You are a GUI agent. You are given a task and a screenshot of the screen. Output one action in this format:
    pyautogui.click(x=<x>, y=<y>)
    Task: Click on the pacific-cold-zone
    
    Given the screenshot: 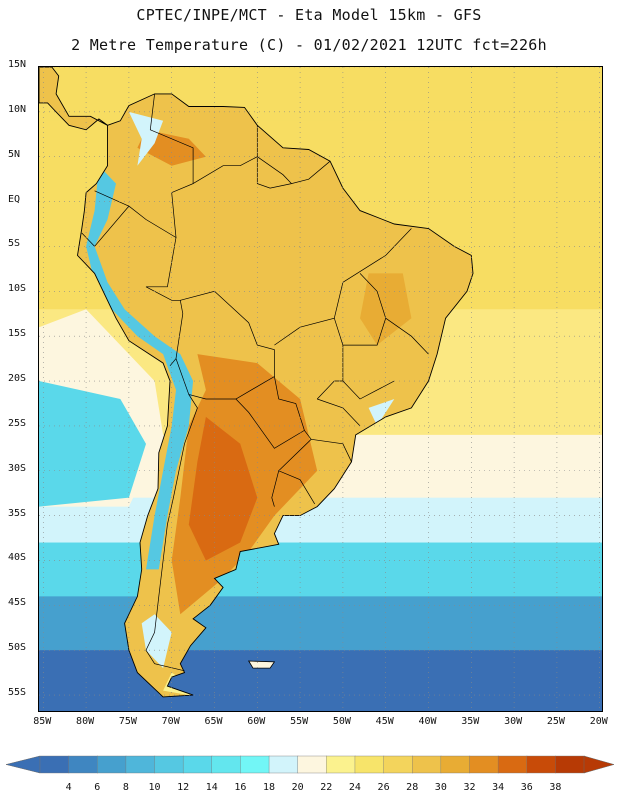 What is the action you would take?
    pyautogui.click(x=93, y=444)
    